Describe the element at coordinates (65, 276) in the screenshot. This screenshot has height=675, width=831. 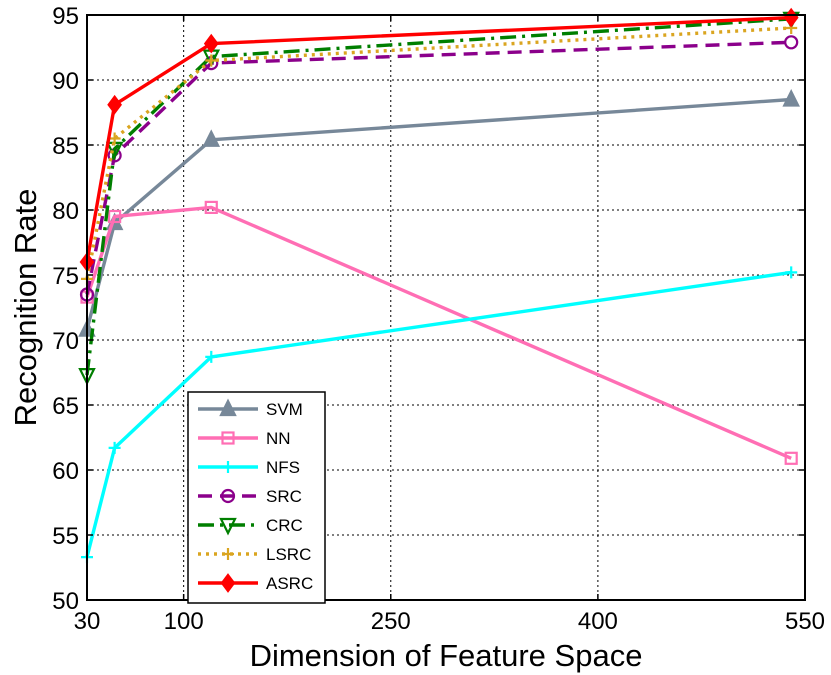
I see `y-tick-label: 75` at that location.